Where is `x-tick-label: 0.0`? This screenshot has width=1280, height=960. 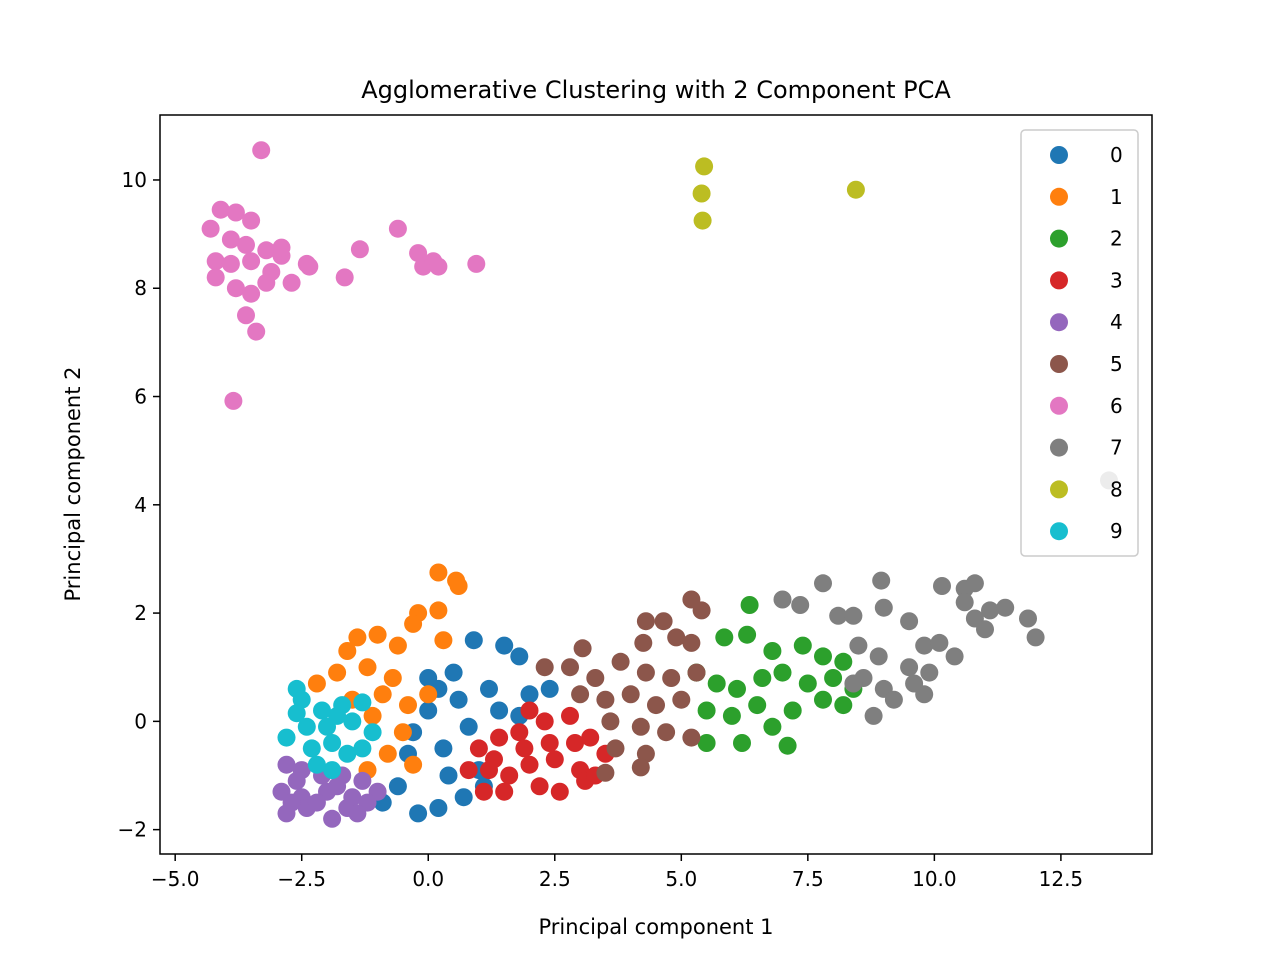
x-tick-label: 0.0 is located at coordinates (428, 879).